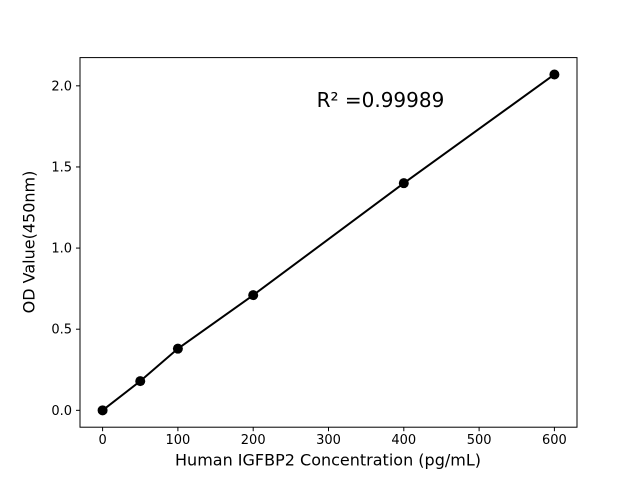 The height and width of the screenshot is (480, 640). I want to click on x-tick-label: 100, so click(177, 440).